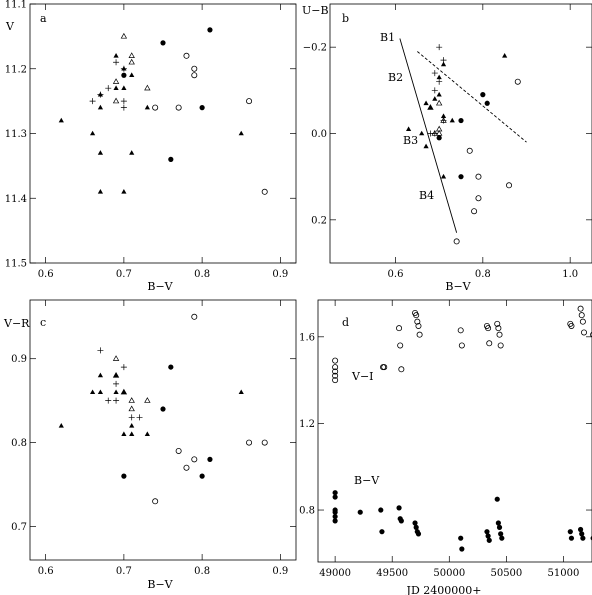  I want to click on annotation: B4, so click(426, 195).